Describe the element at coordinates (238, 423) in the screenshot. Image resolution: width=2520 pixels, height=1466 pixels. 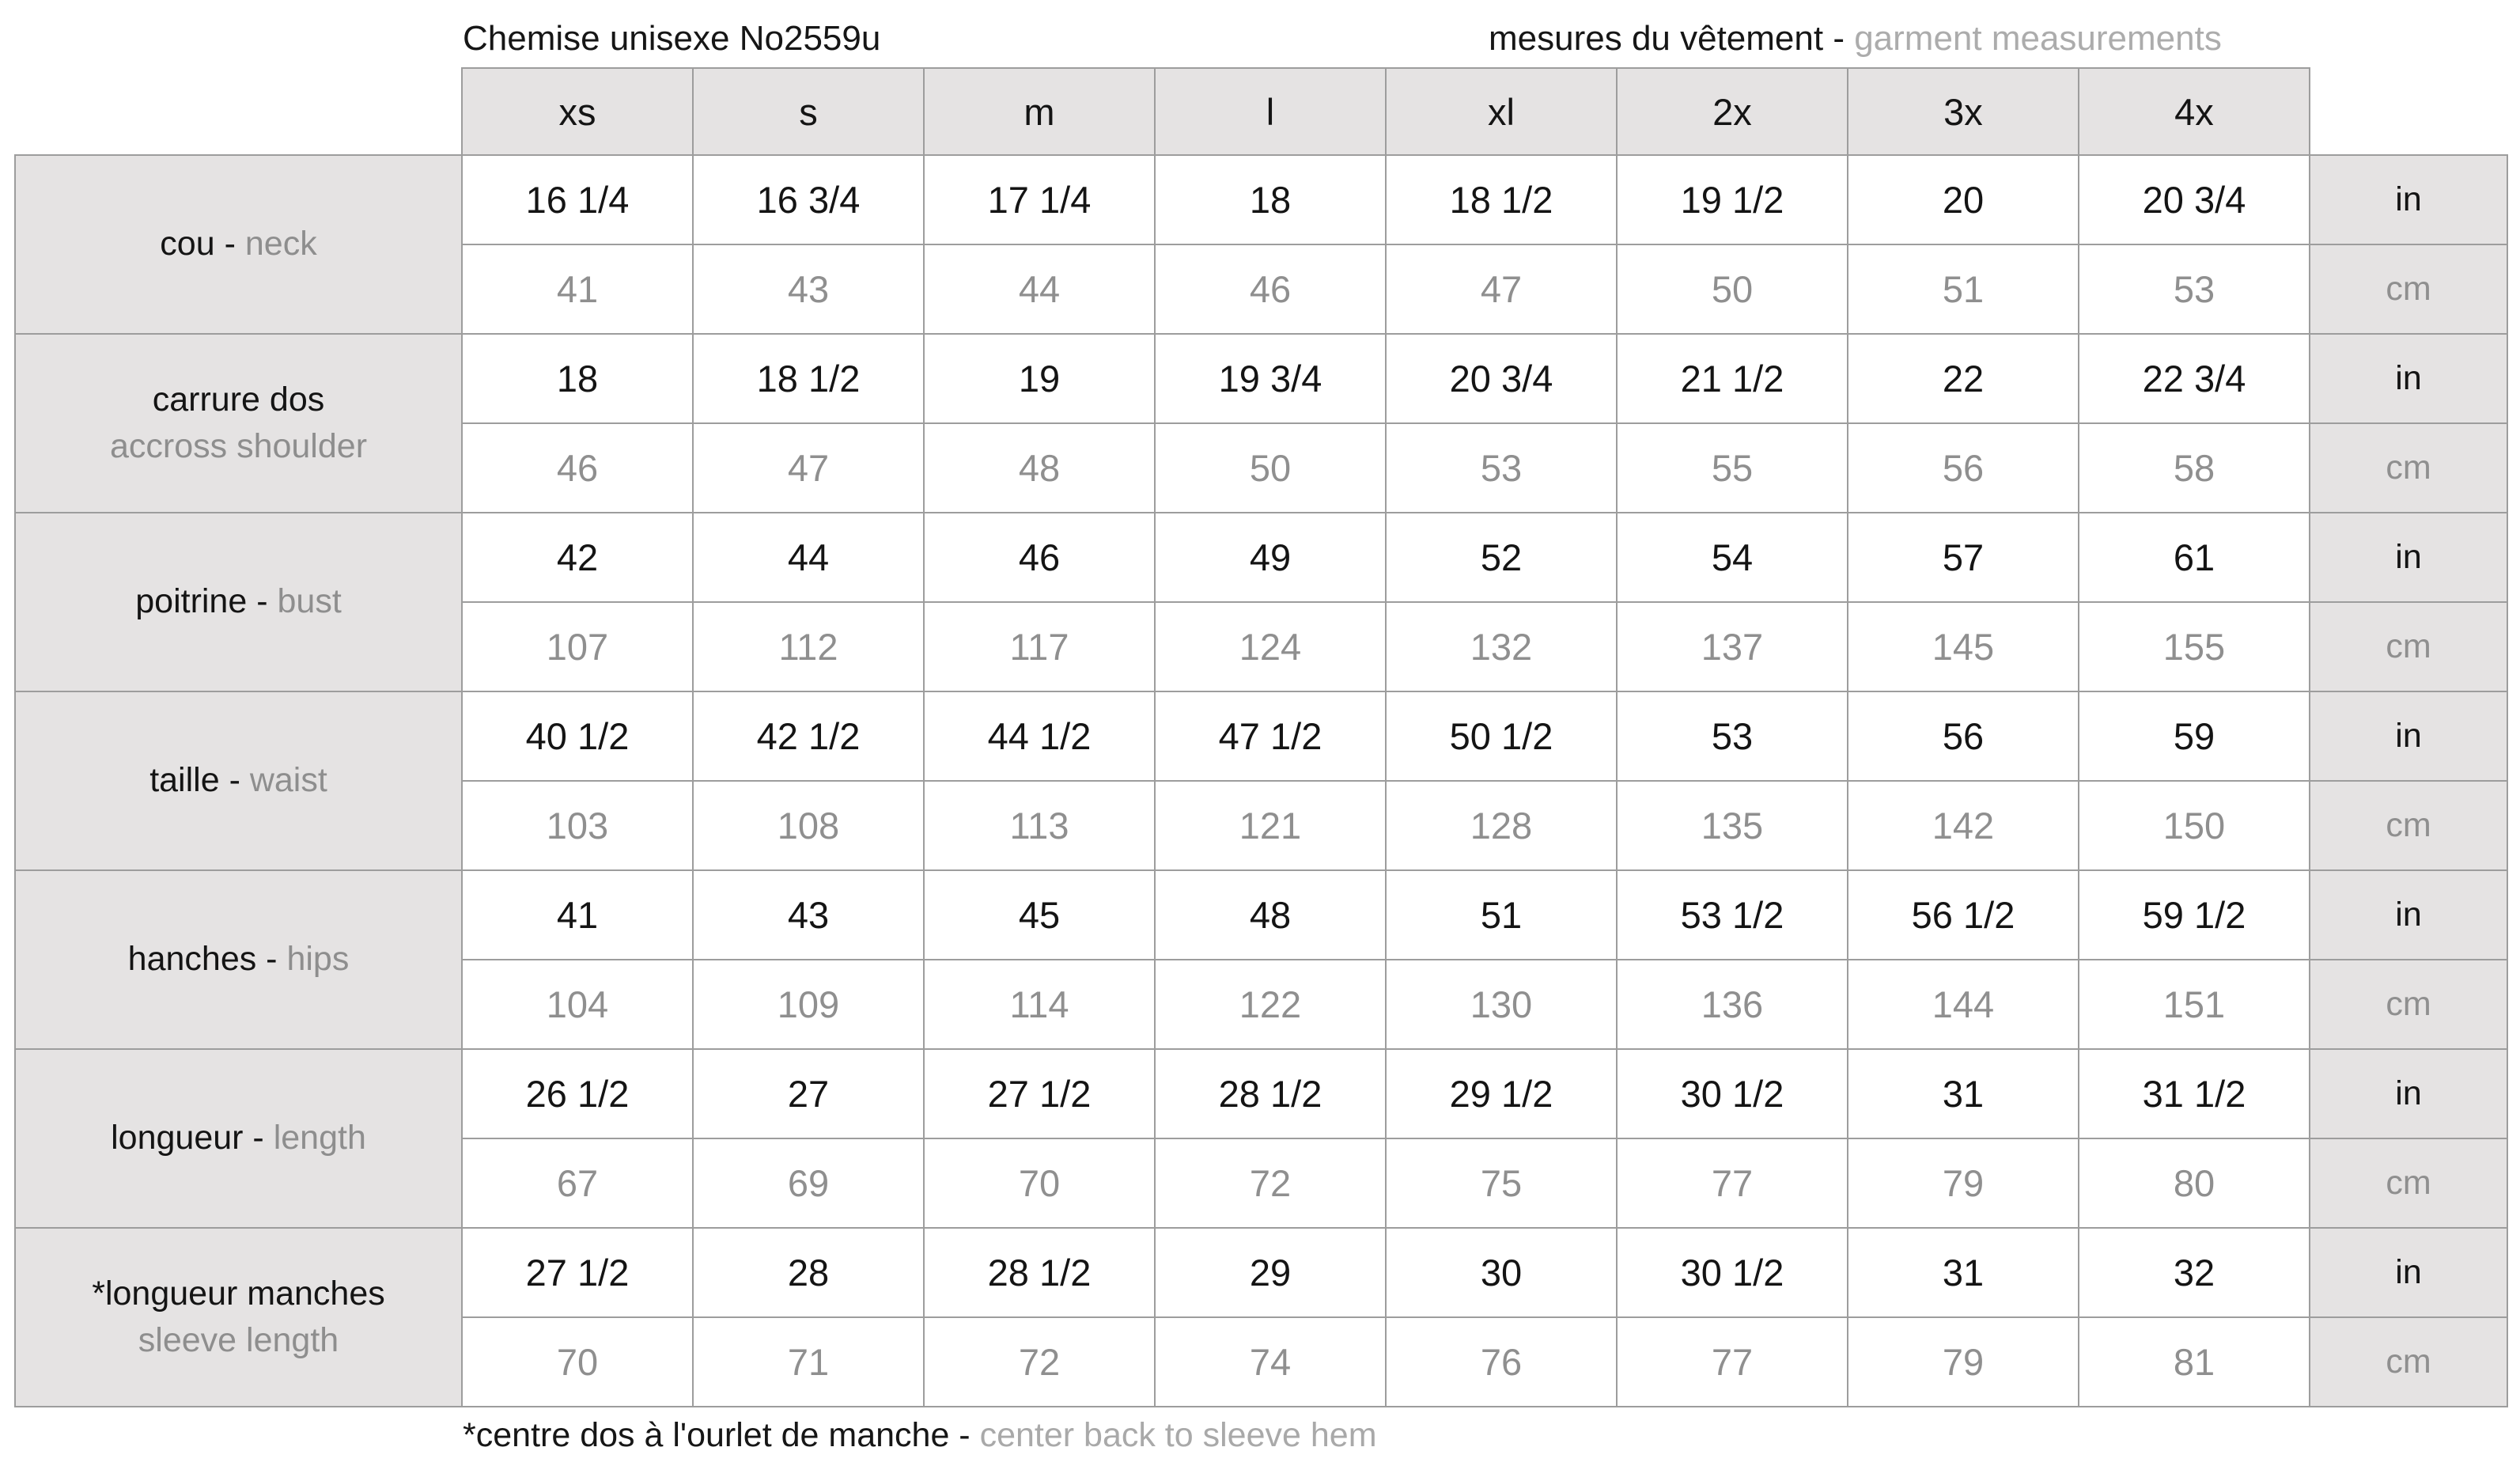
I see `row-label-cell: carrure dos accross shoulder` at that location.